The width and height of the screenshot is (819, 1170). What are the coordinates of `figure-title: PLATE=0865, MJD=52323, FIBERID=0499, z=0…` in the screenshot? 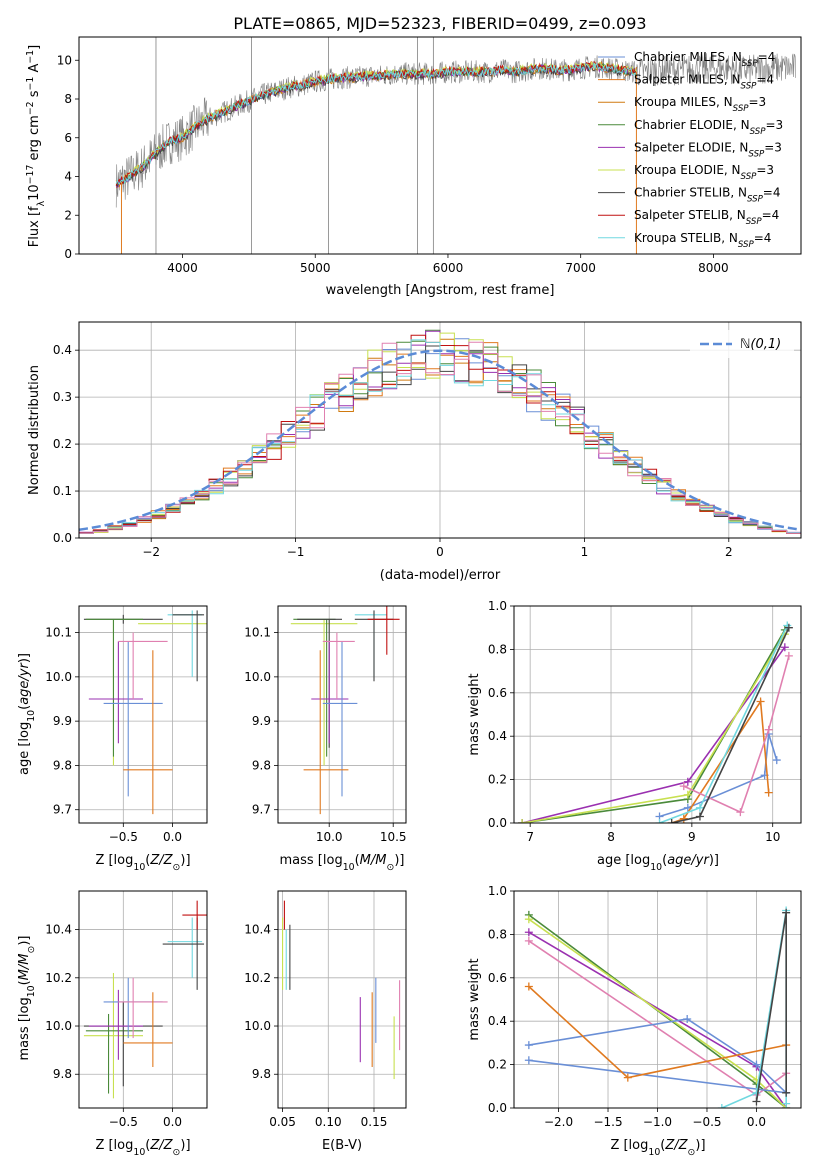 It's located at (439, 23).